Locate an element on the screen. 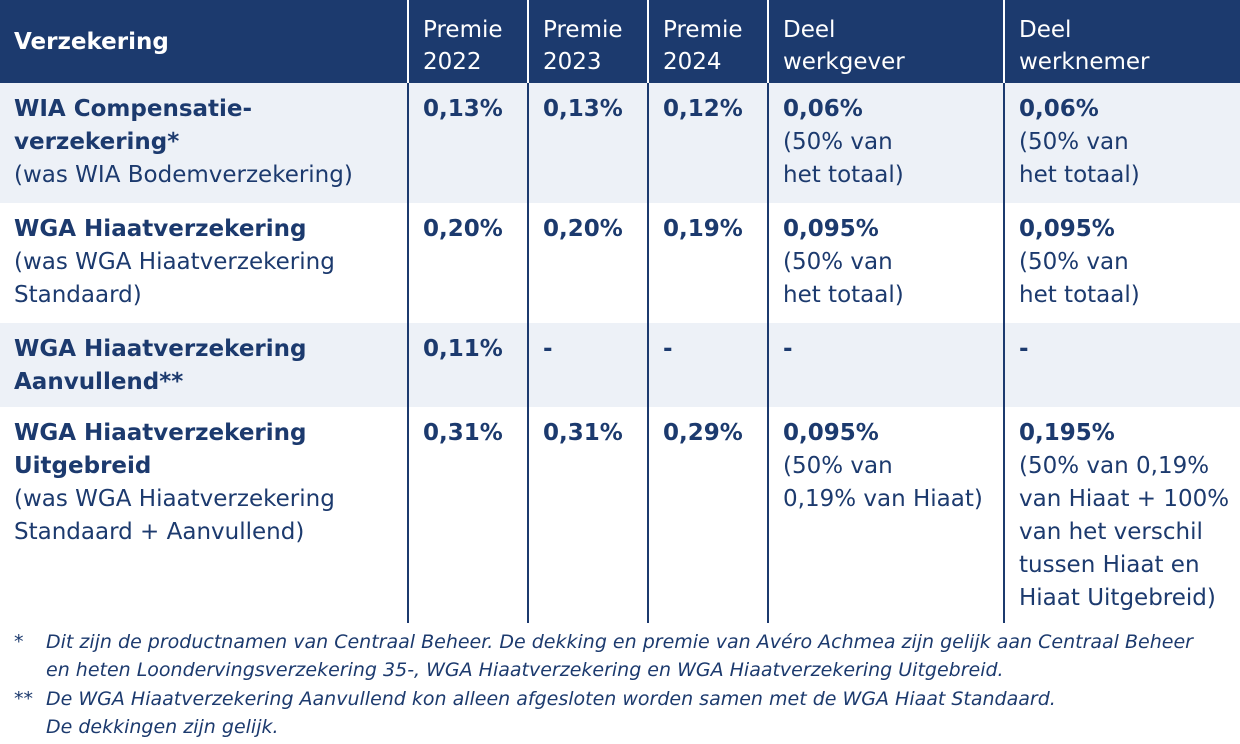 This screenshot has height=744, width=1240. deel-werknemer-cell: 0,06% (50% van het totaal) is located at coordinates (1121, 143).